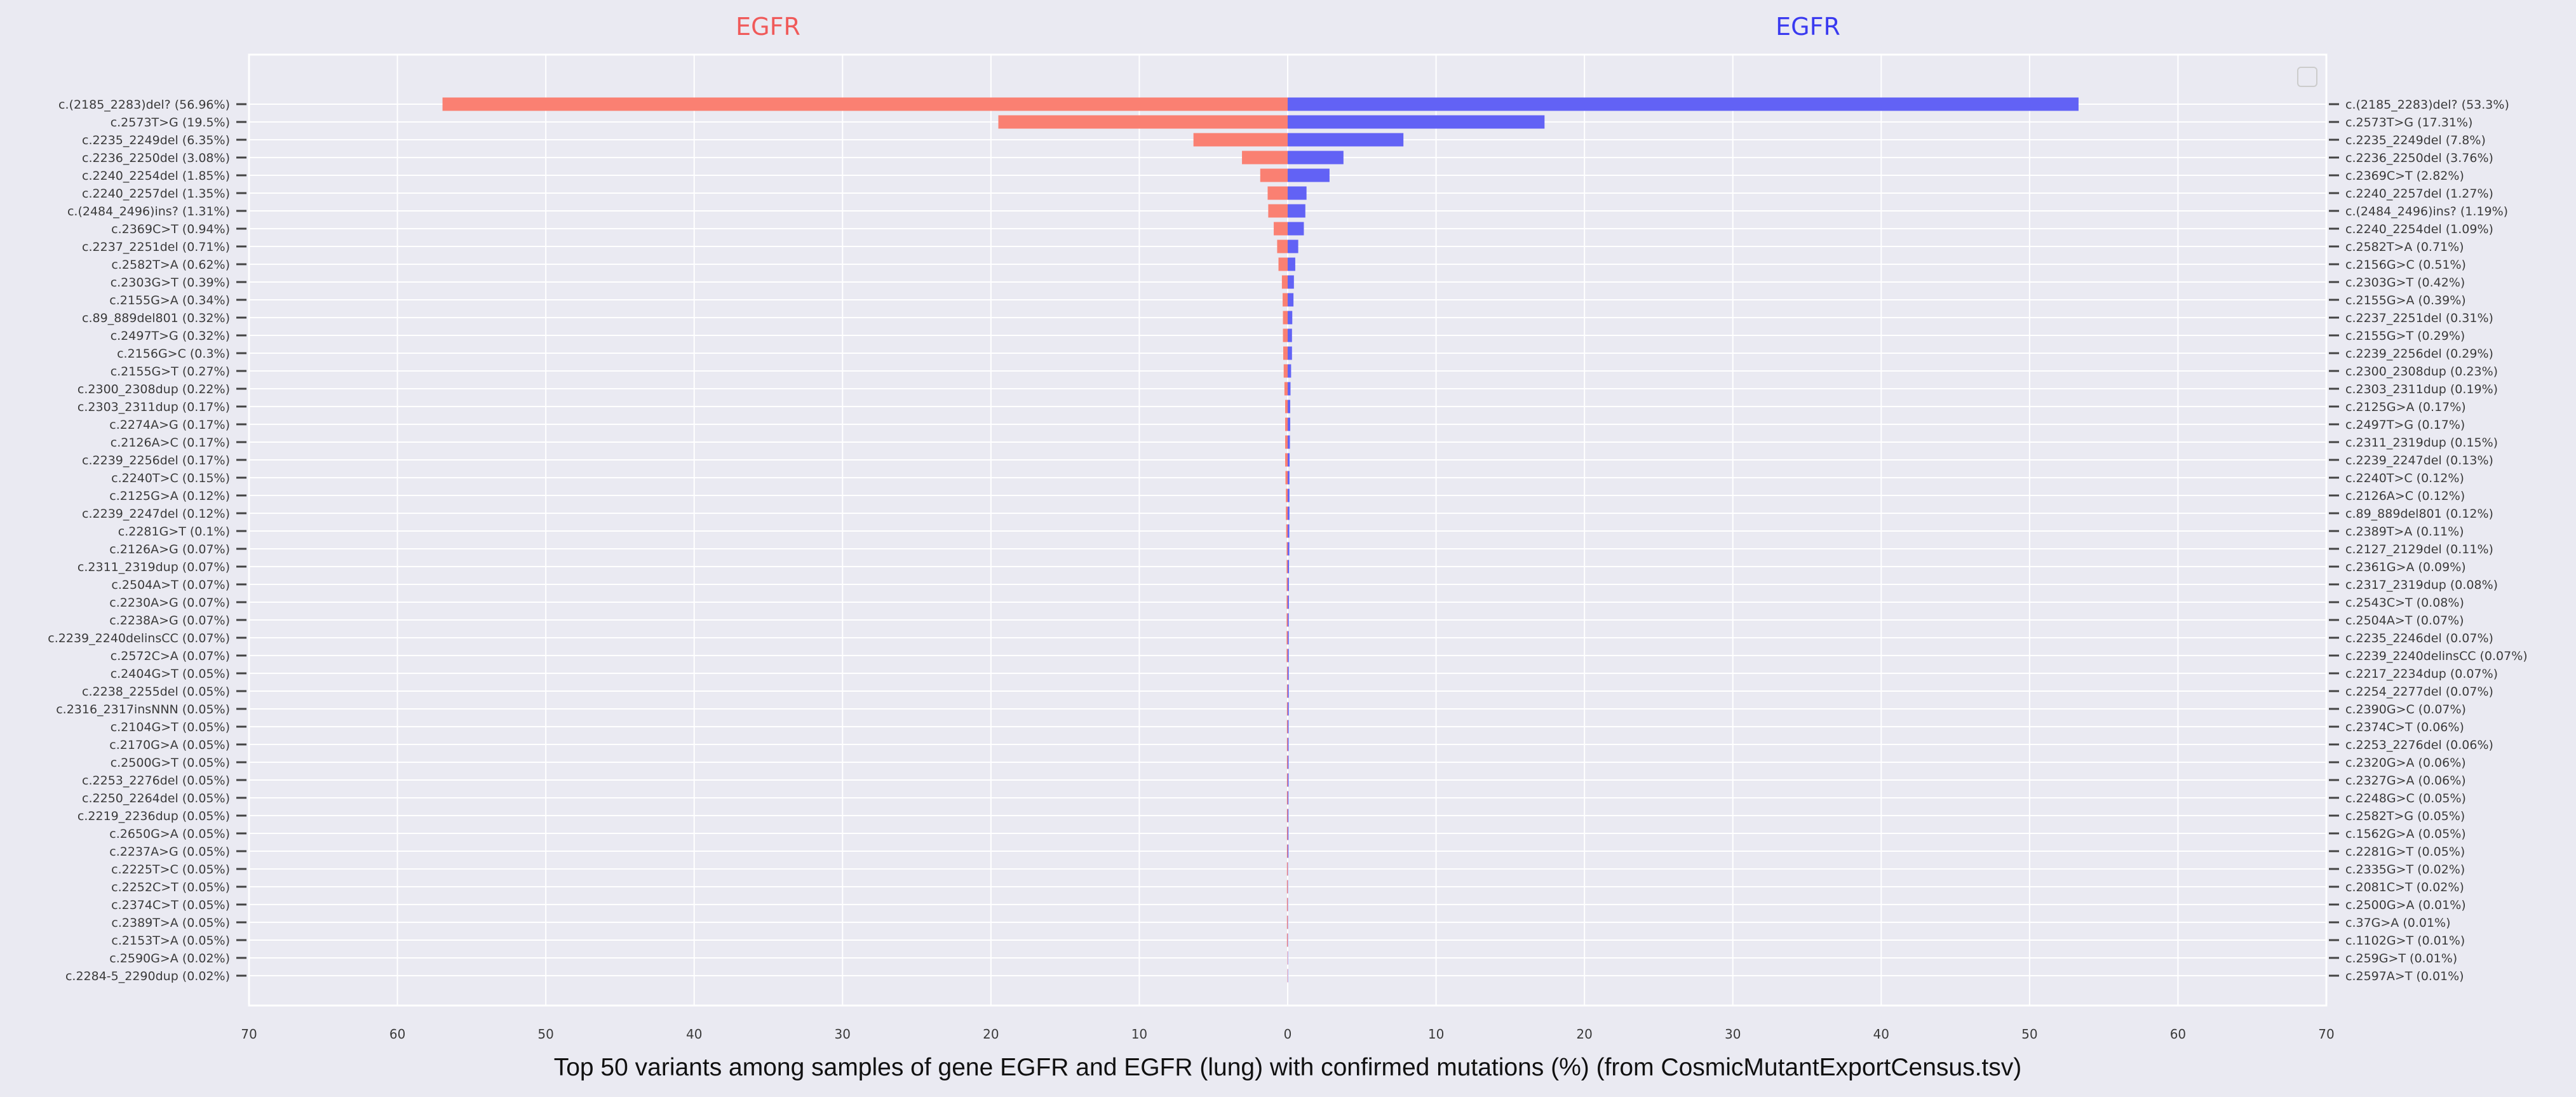 This screenshot has height=1097, width=2576. I want to click on right-category-label: c.2497T>G (0.17%), so click(2405, 425).